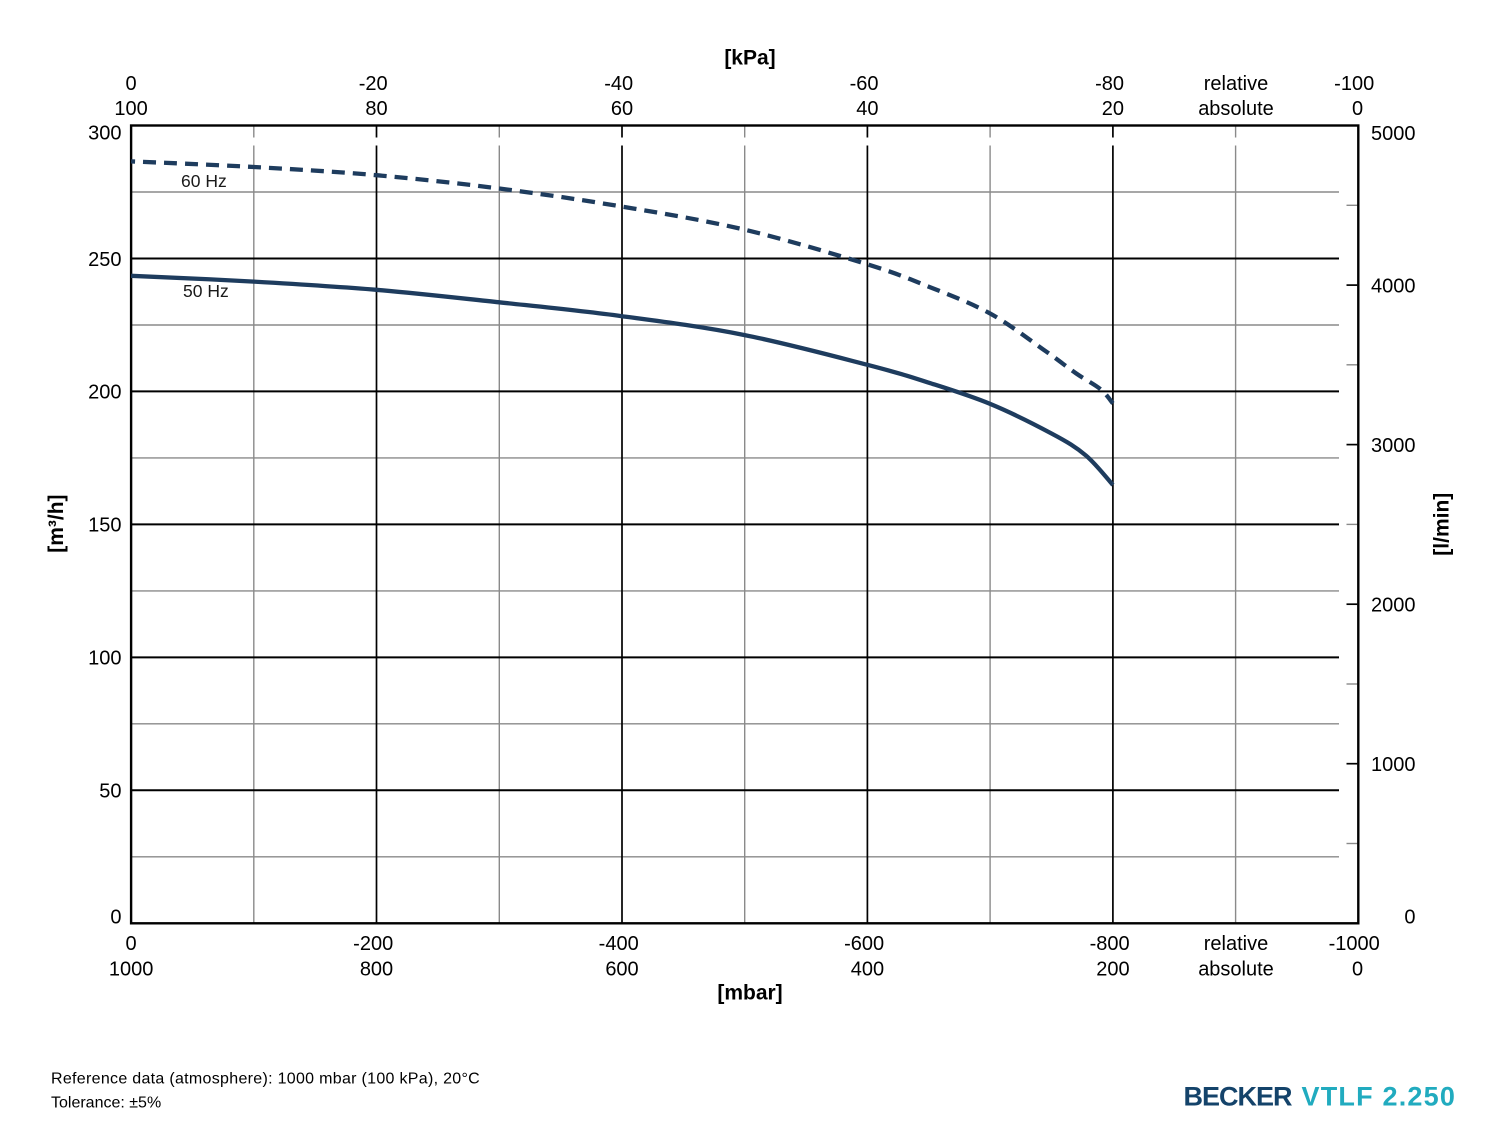  Describe the element at coordinates (864, 84) in the screenshot. I see `svg-text: -60` at that location.